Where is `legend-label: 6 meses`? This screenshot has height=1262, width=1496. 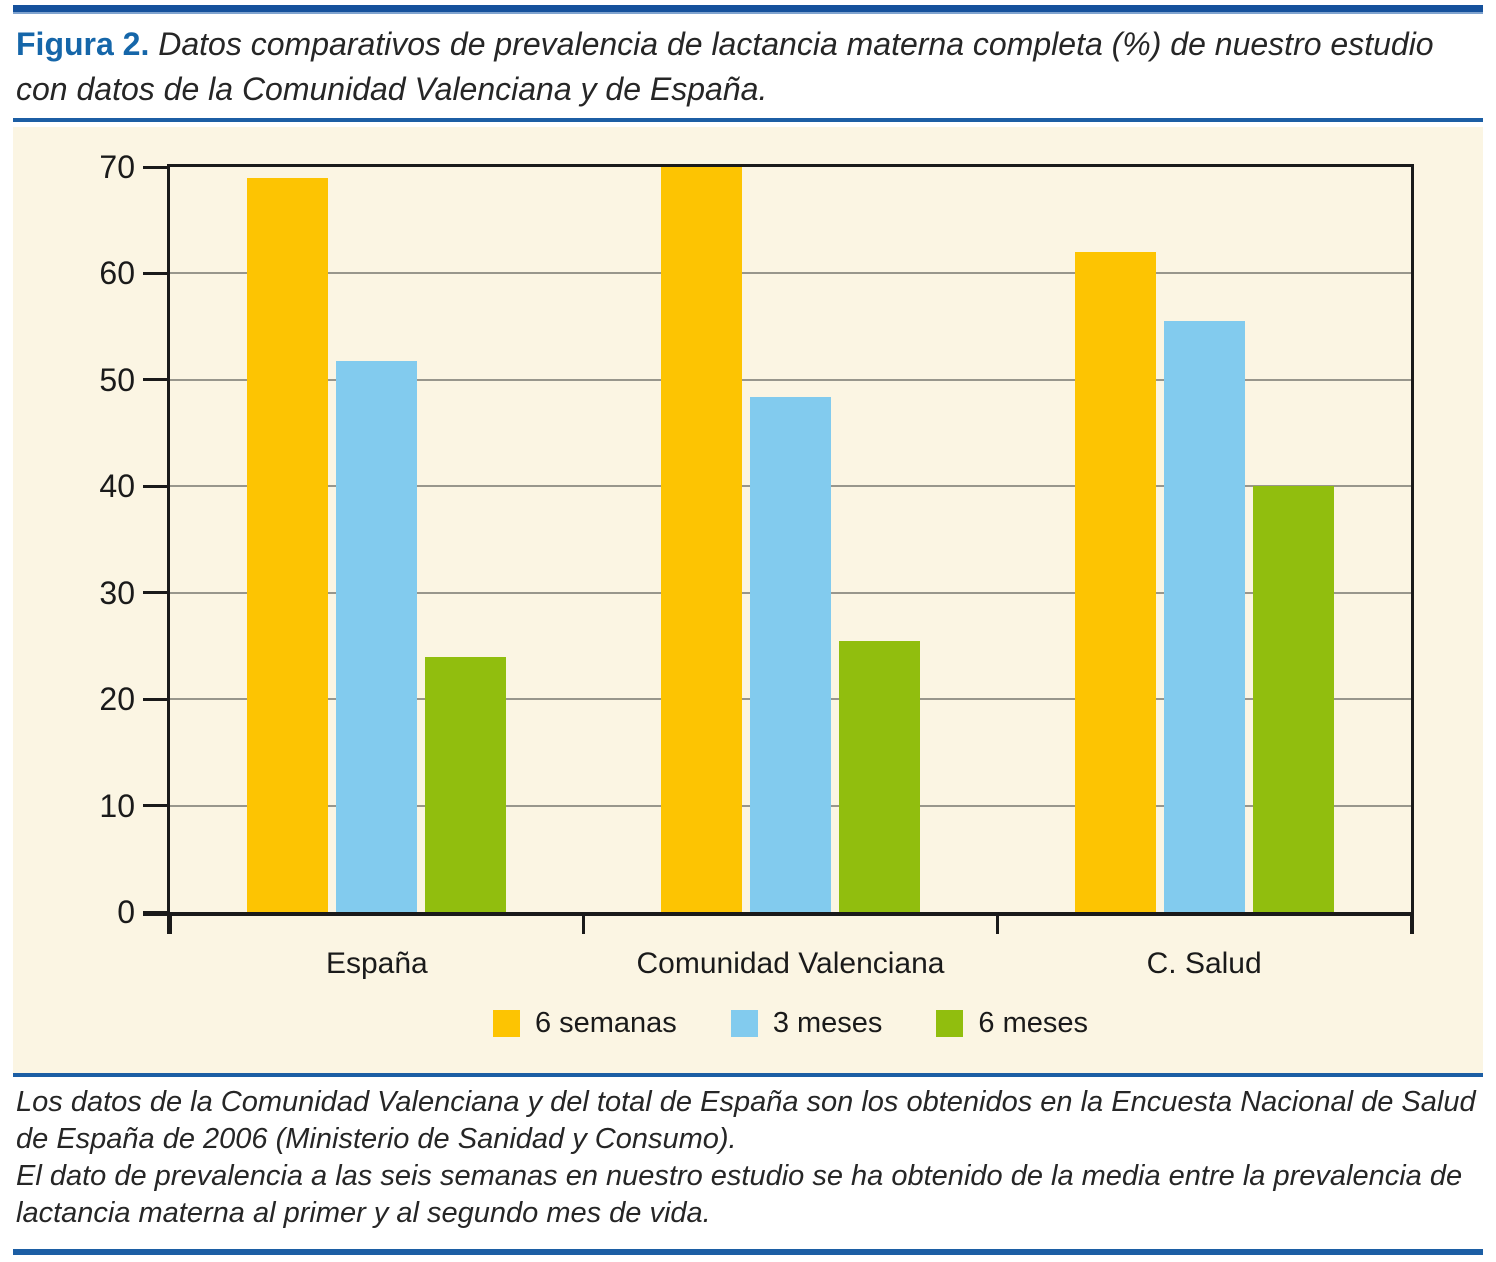 legend-label: 6 meses is located at coordinates (1033, 1023).